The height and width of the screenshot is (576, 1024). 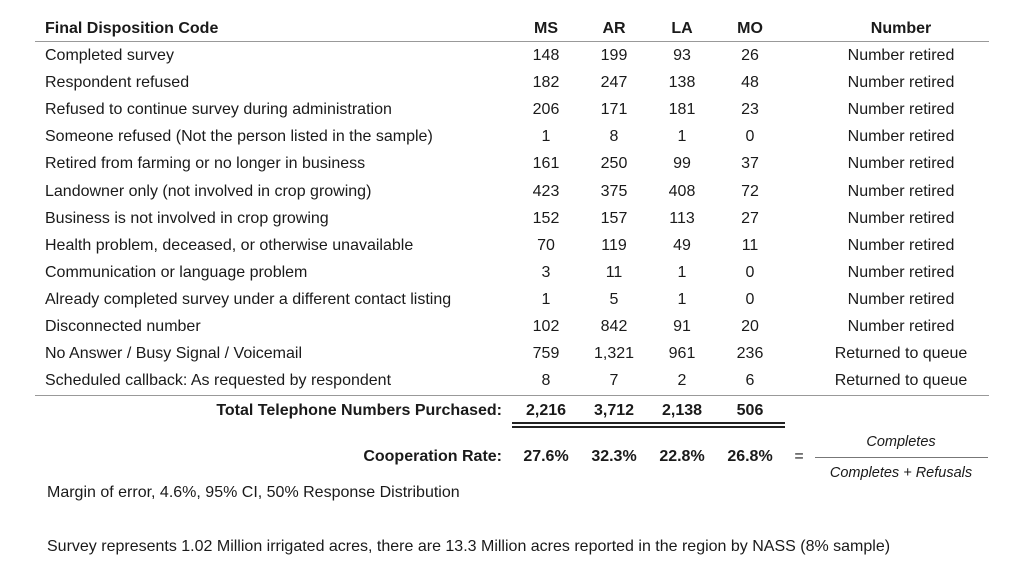 What do you see at coordinates (901, 457) in the screenshot?
I see `fraction-bar` at bounding box center [901, 457].